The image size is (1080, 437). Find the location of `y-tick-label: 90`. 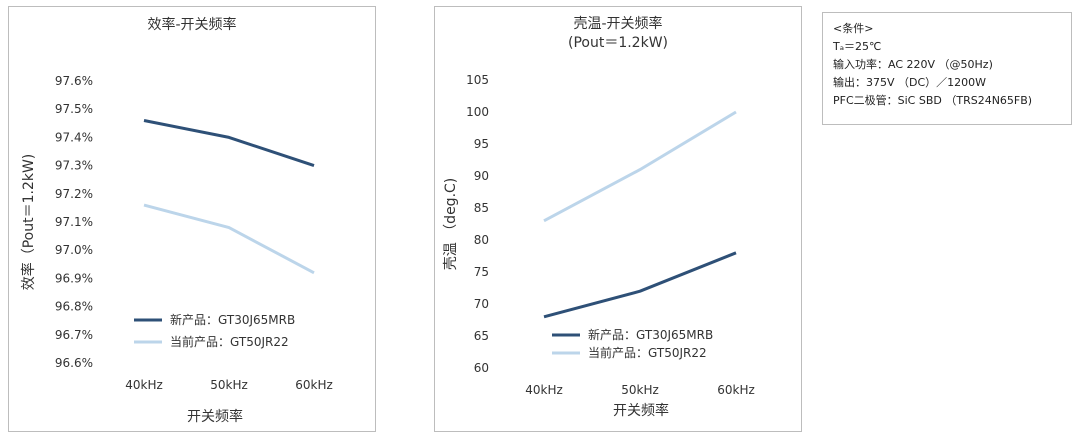

y-tick-label: 90 is located at coordinates (481, 176).